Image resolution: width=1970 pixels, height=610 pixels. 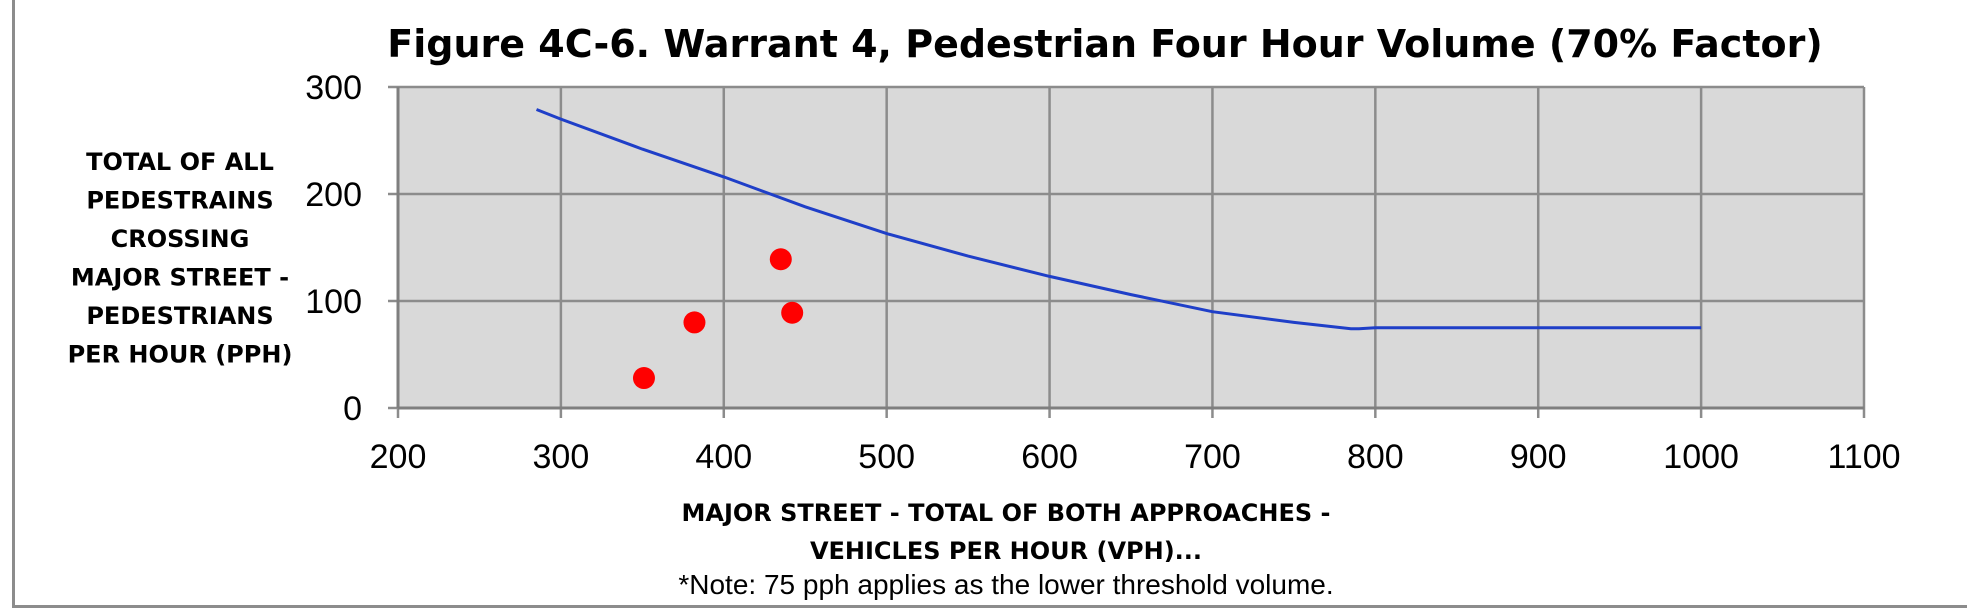 What do you see at coordinates (180, 239) in the screenshot?
I see `y-axis-label-line: CROSSING` at bounding box center [180, 239].